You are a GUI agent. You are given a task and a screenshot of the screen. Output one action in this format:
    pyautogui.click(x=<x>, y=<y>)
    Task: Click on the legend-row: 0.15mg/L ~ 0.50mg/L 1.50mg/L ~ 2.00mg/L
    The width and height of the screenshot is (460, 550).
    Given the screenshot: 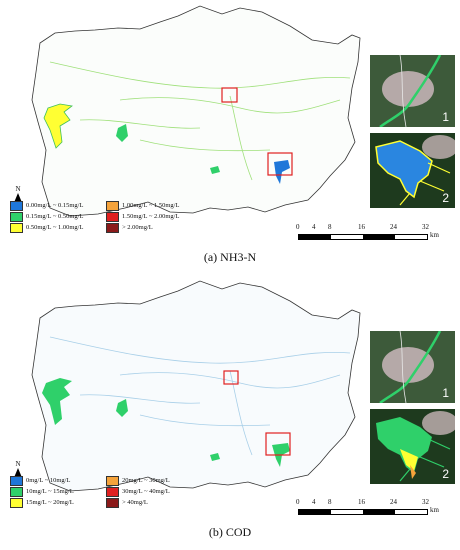 What is the action you would take?
    pyautogui.click(x=110, y=216)
    